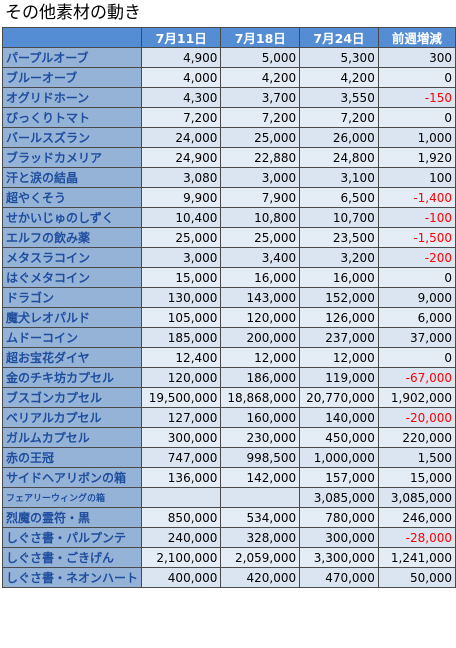 The image size is (456, 648). Describe the element at coordinates (339, 197) in the screenshot. I see `price-cell-date-3: 6,500` at that location.